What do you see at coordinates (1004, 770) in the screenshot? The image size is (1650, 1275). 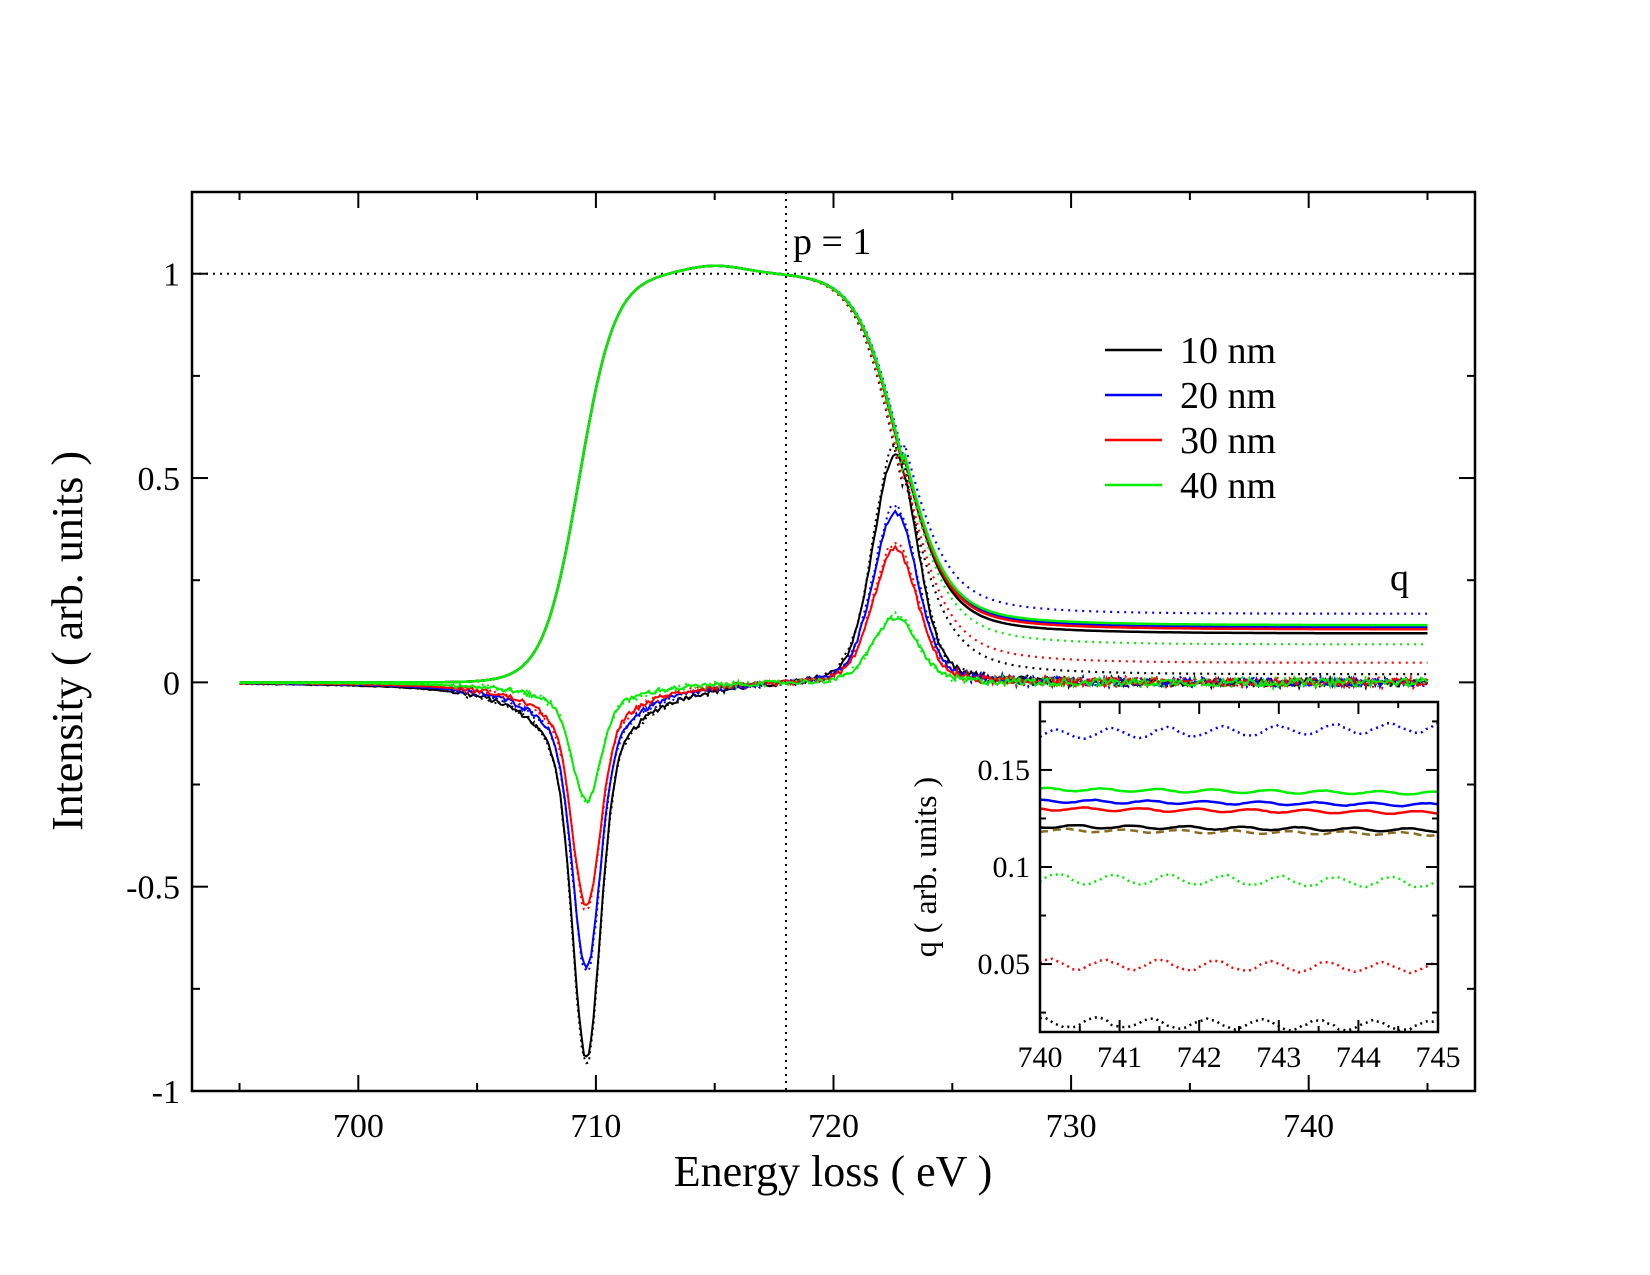 I see `inset-y-tick-label: 0.15` at bounding box center [1004, 770].